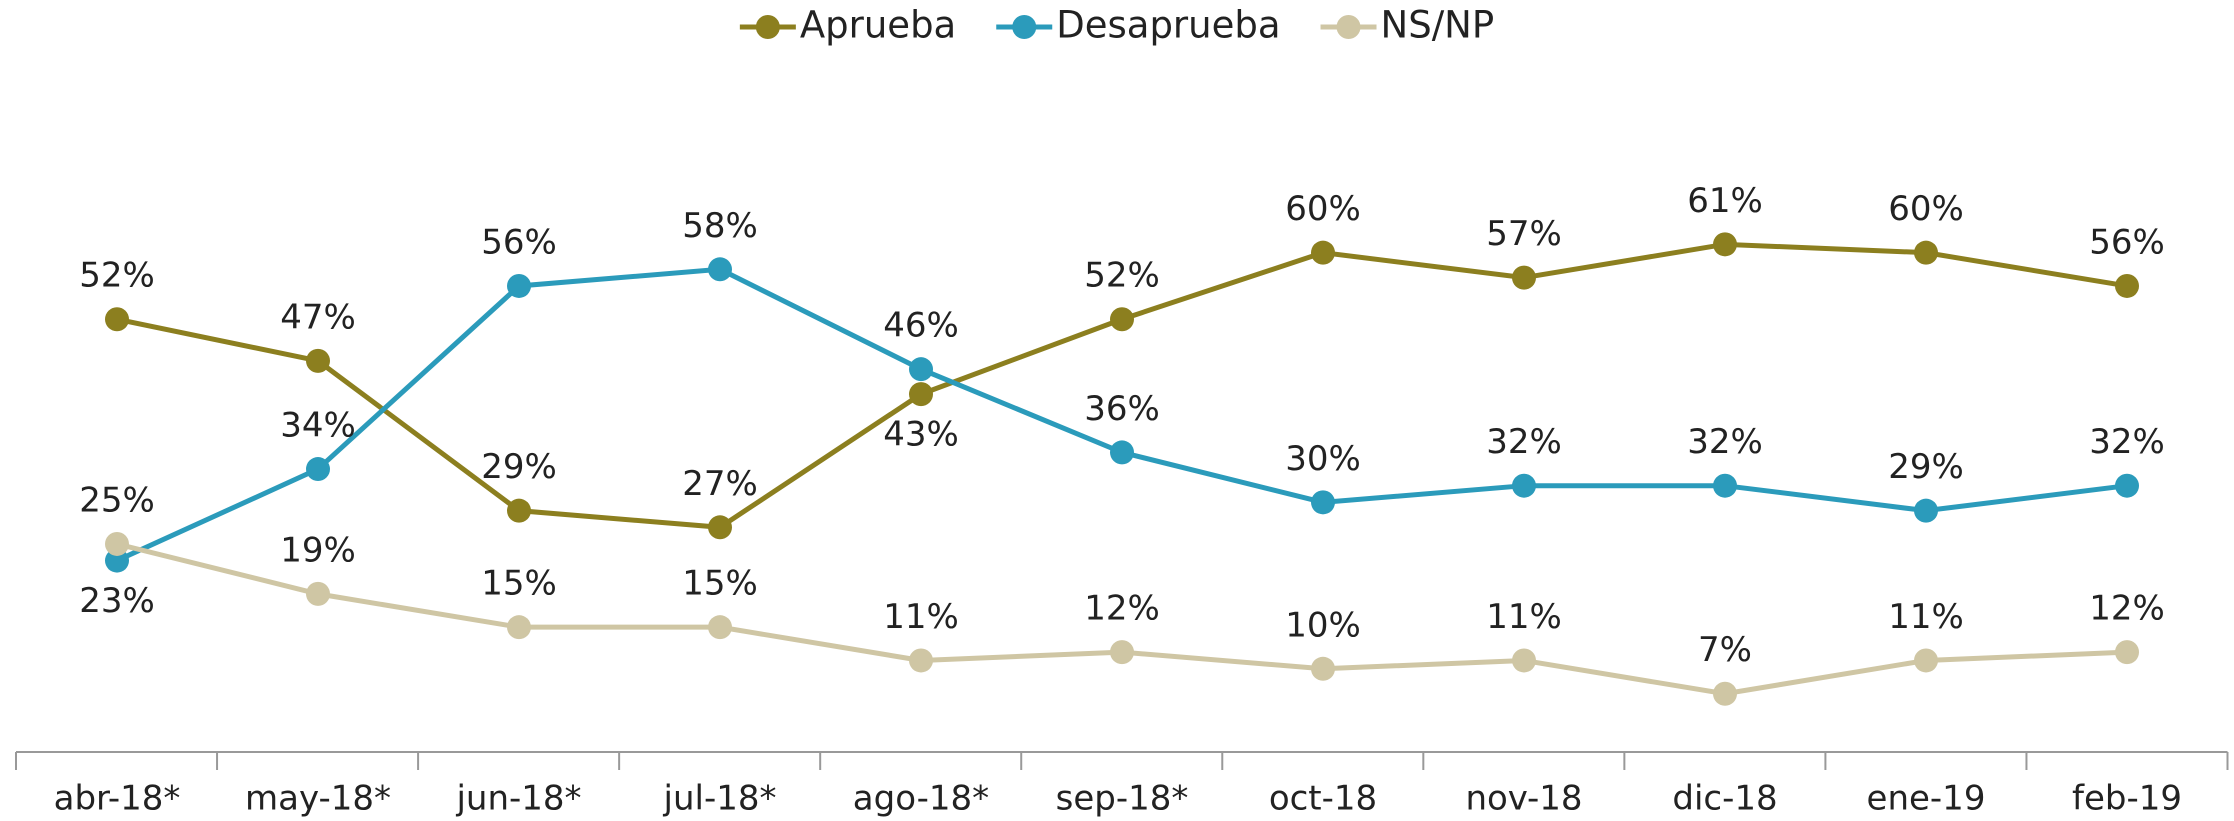 Image resolution: width=2234 pixels, height=821 pixels. I want to click on data-label: 27%, so click(720, 484).